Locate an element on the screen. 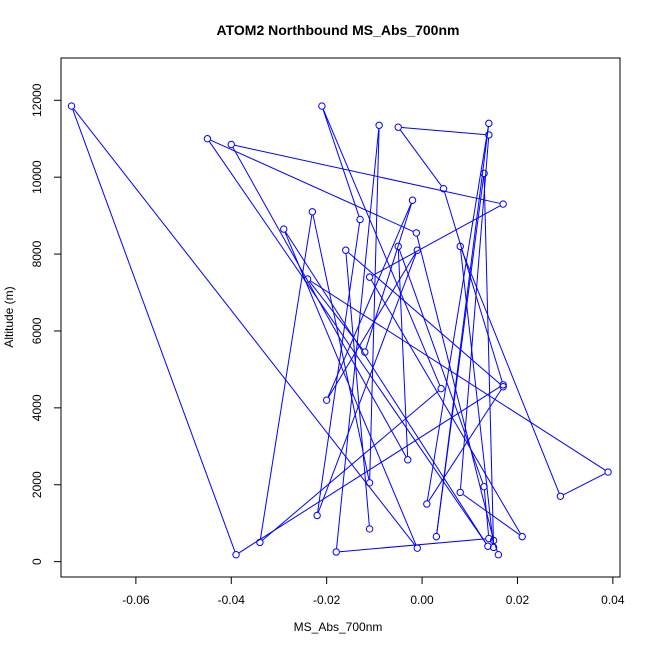  x-tick-label: 0.00 is located at coordinates (422, 600).